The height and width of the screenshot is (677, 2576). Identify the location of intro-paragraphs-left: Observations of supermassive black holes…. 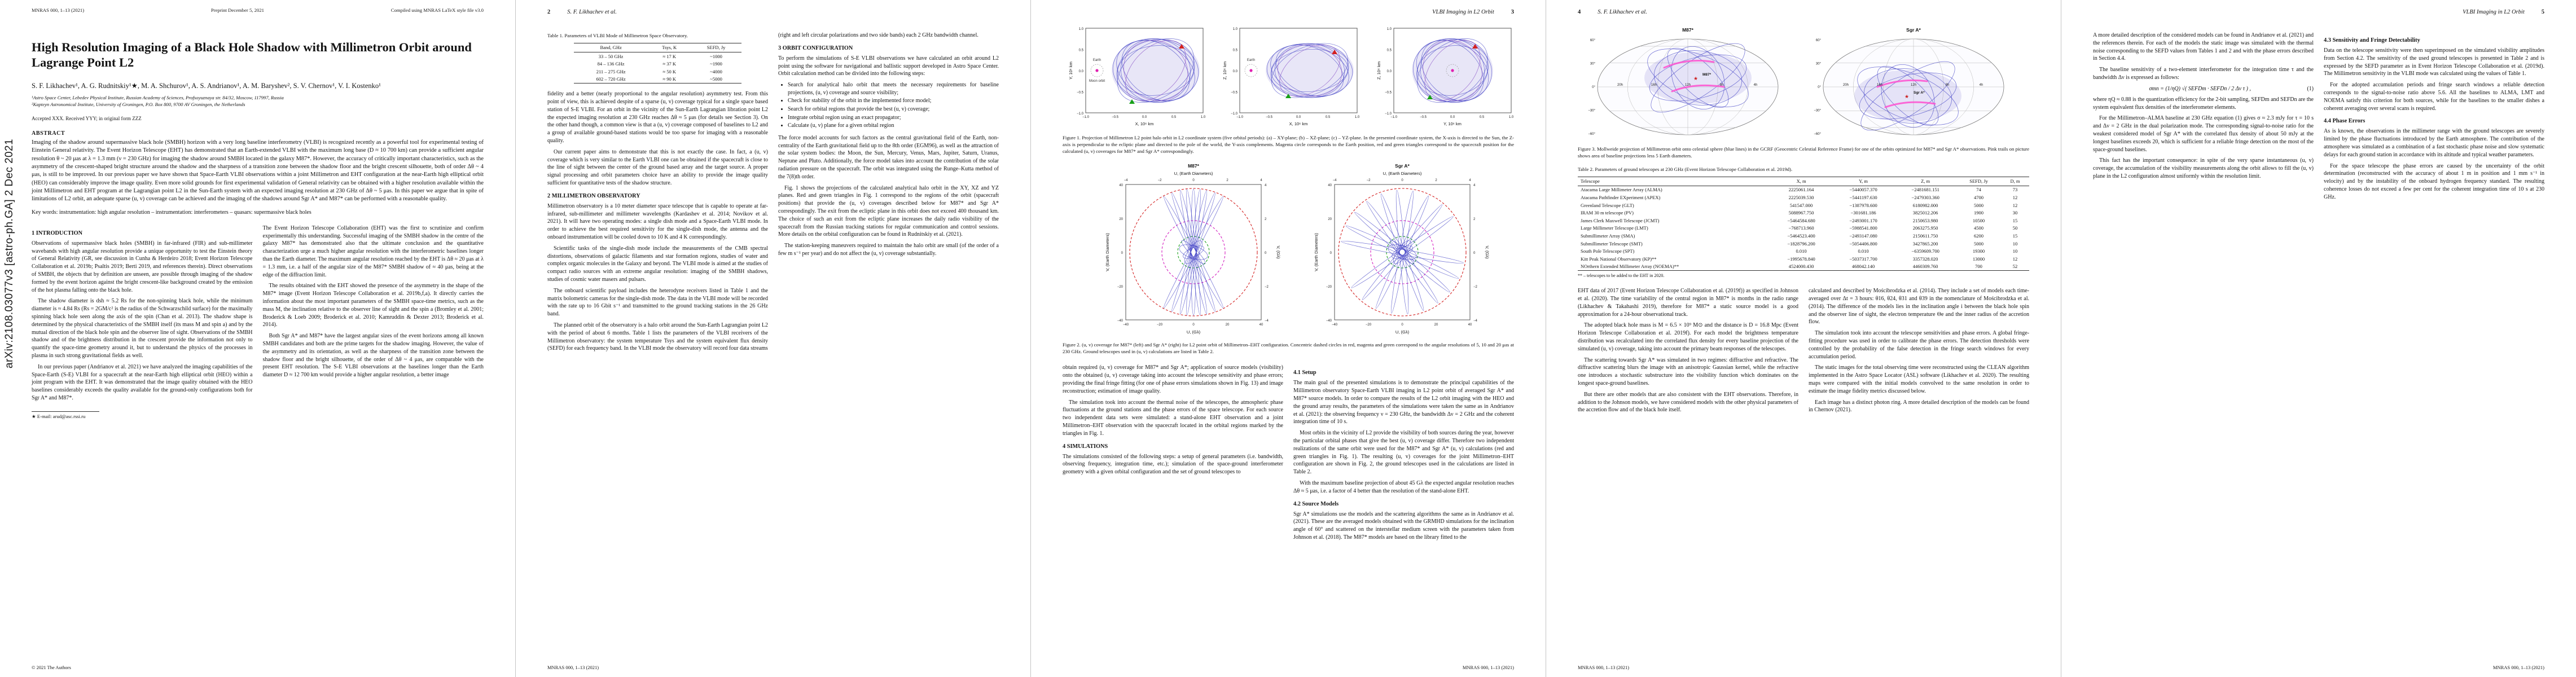
(142, 321).